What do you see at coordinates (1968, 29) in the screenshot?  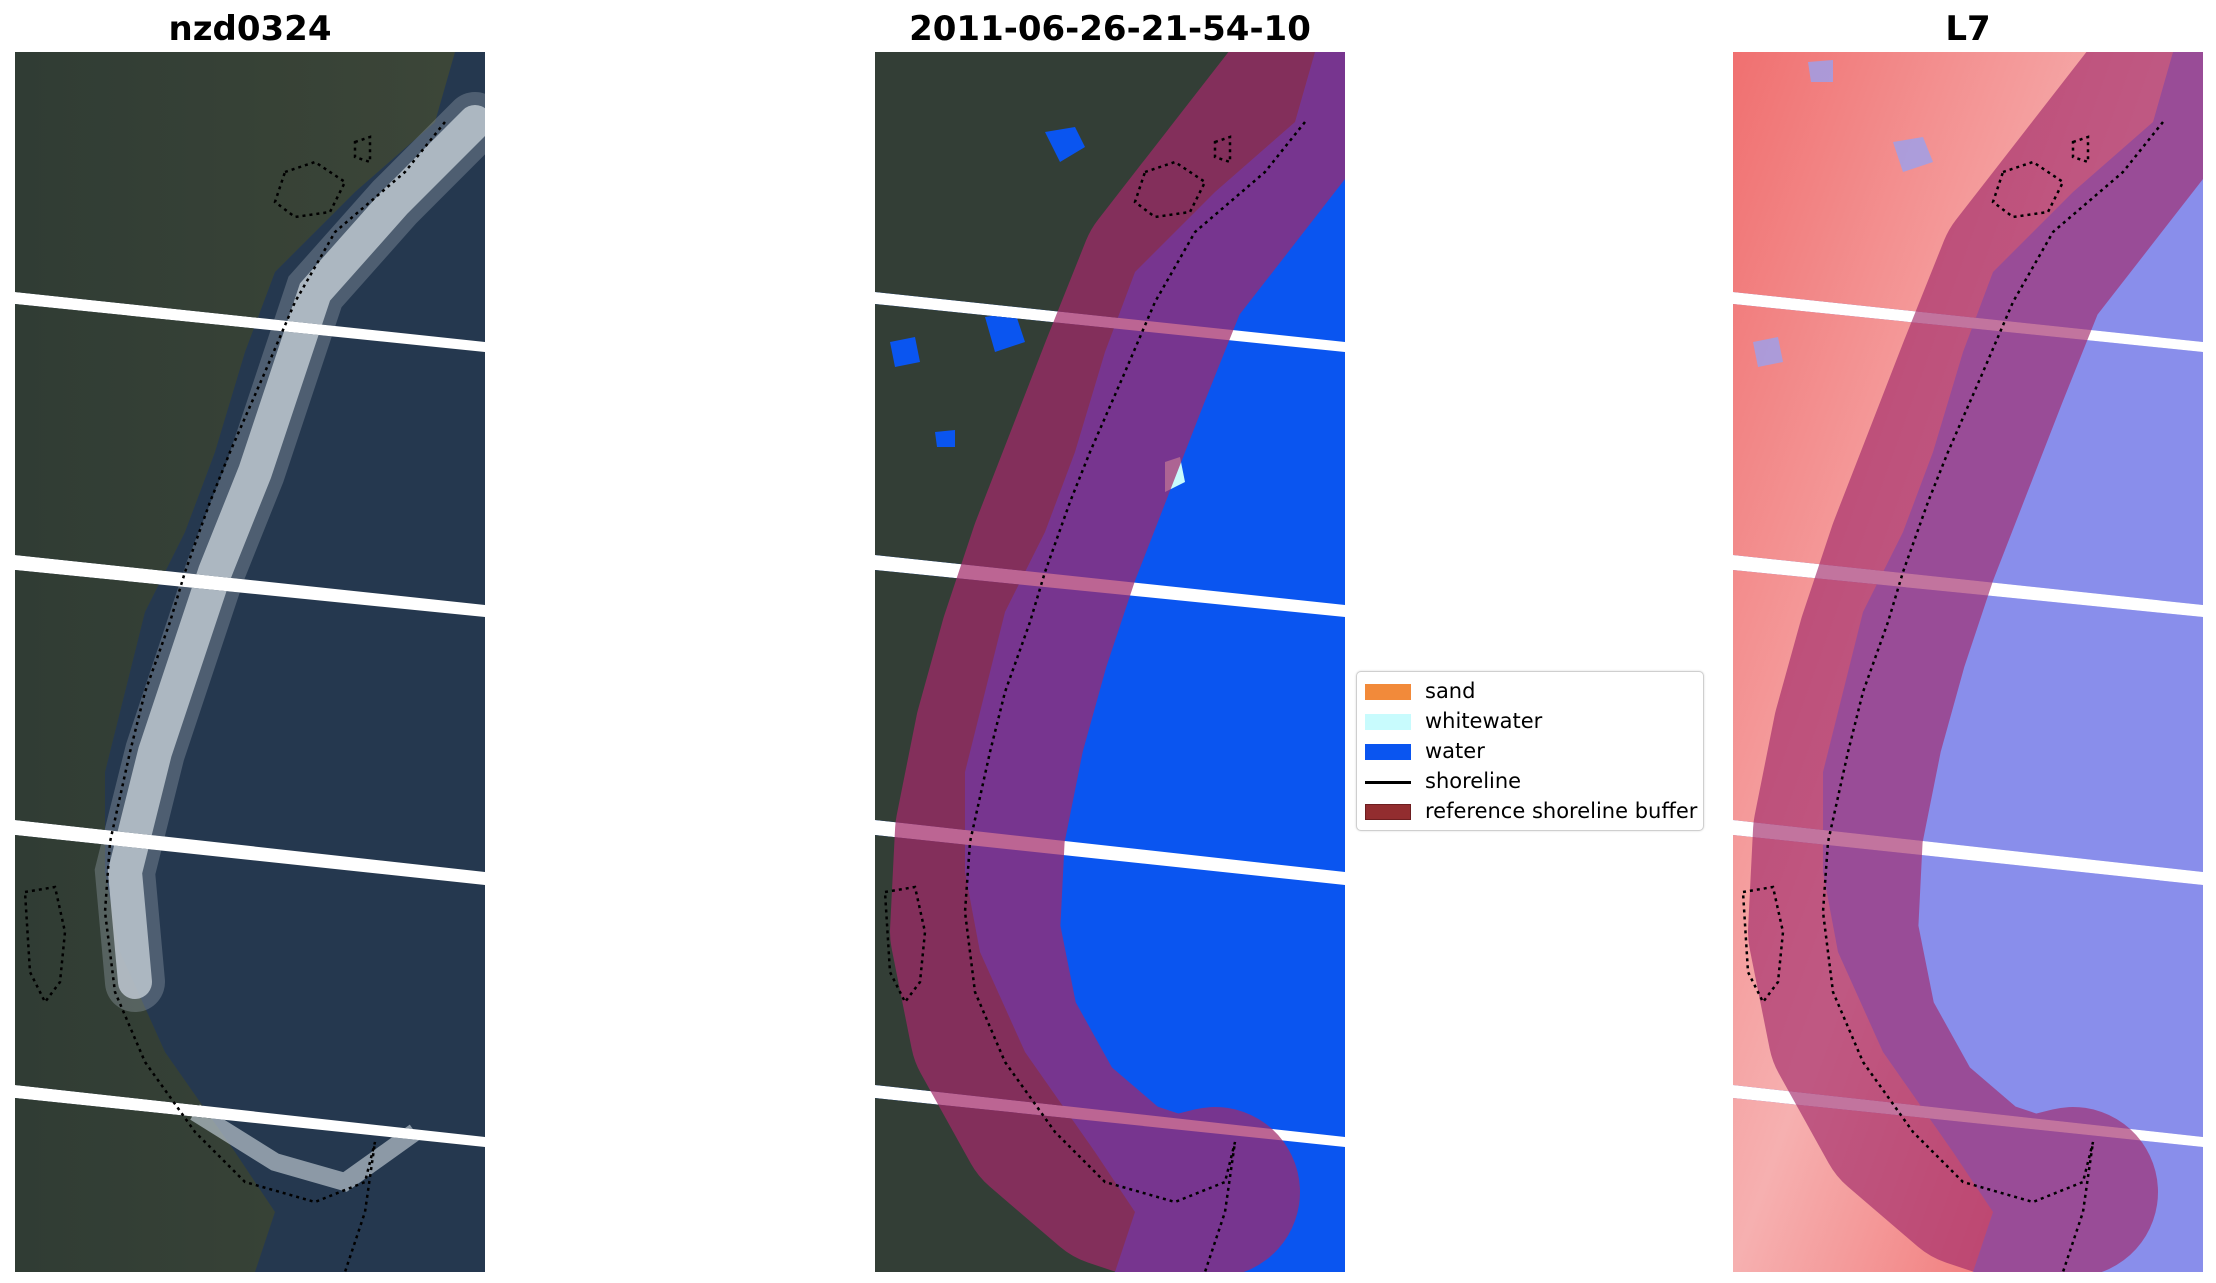 I see `panel-title-index: L7` at bounding box center [1968, 29].